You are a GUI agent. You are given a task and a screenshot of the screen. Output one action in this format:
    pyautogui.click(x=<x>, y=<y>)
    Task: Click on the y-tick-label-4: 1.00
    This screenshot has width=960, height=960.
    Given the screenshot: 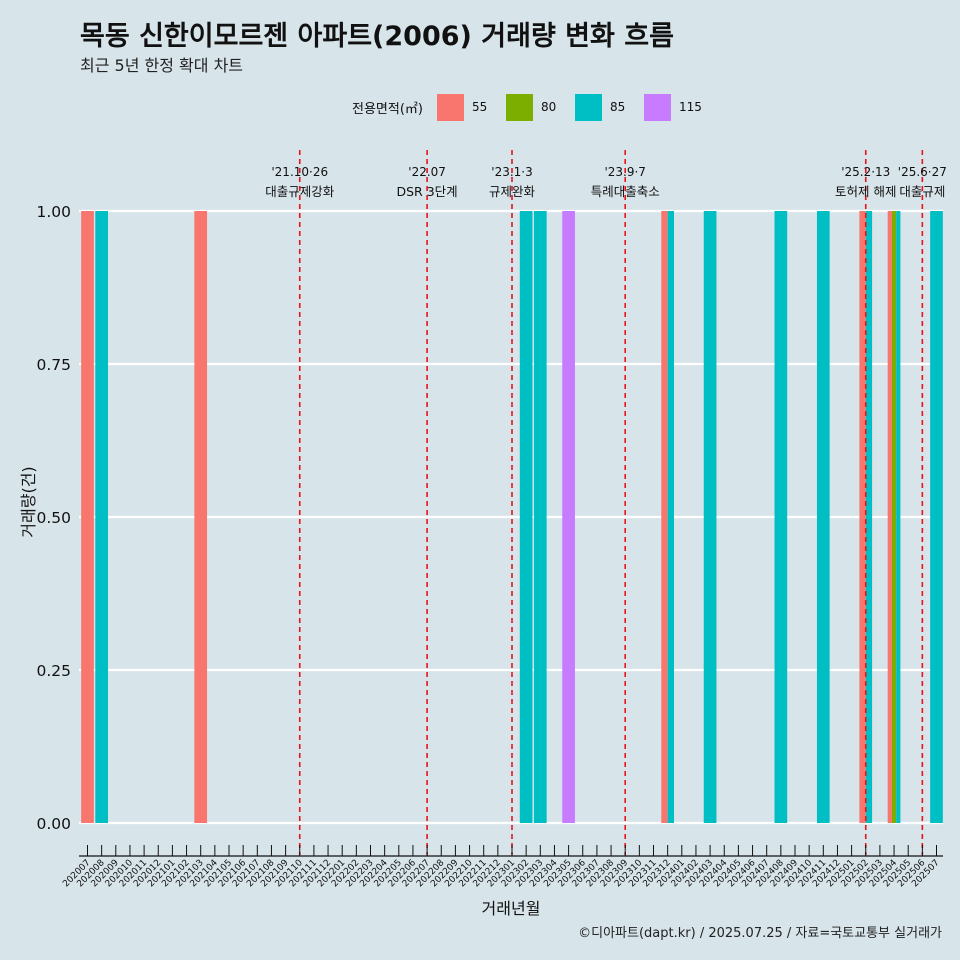 What is the action you would take?
    pyautogui.click(x=53, y=212)
    